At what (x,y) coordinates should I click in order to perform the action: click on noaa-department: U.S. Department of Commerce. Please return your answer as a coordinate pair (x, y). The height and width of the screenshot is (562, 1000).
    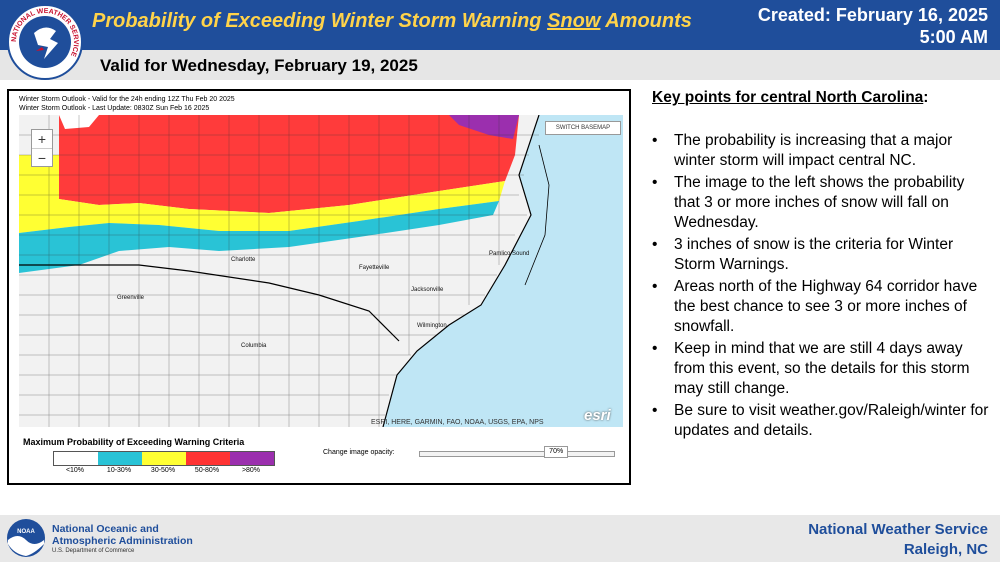
    Looking at the image, I should click on (93, 551).